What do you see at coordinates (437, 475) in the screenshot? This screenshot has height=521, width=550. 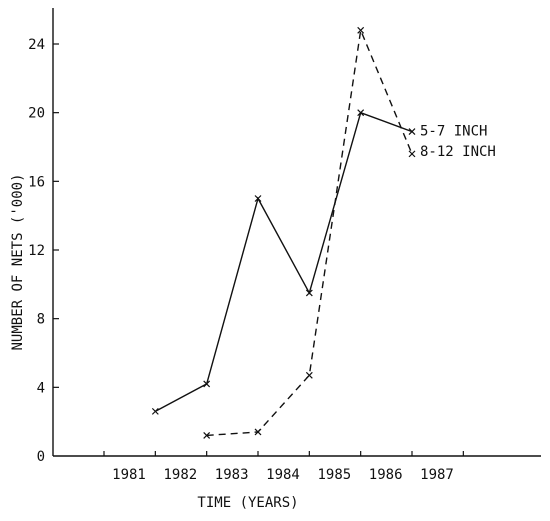 I see `x-tick-label: 1987` at bounding box center [437, 475].